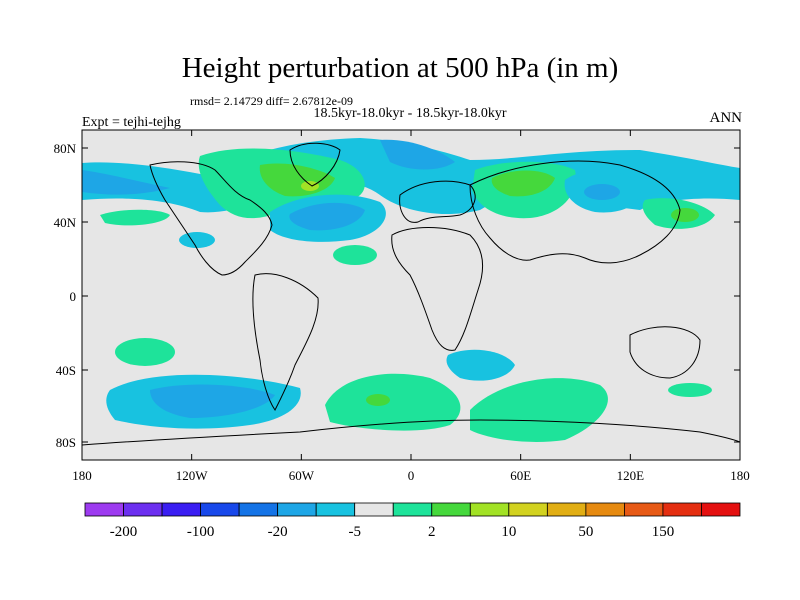 This screenshot has height=600, width=800. Describe the element at coordinates (65, 148) in the screenshot. I see `lat-tick-label: 80N` at that location.